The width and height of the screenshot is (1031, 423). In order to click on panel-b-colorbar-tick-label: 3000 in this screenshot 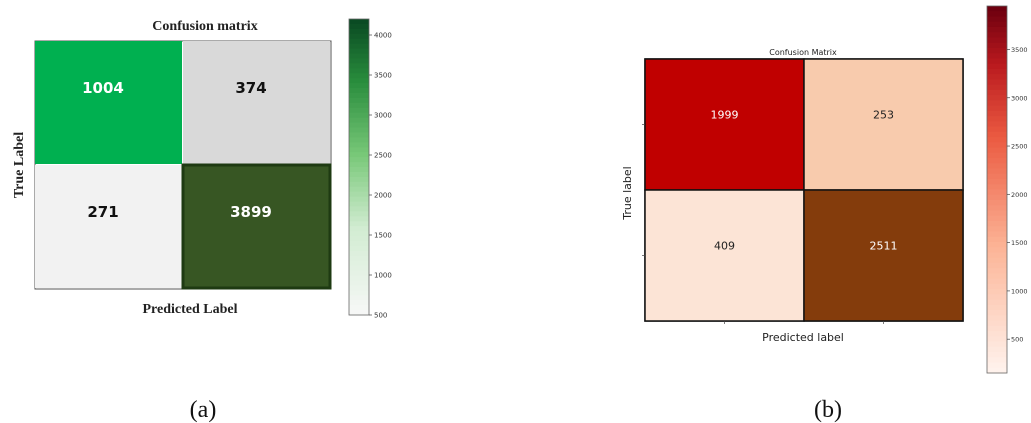, I will do `click(1019, 98)`.